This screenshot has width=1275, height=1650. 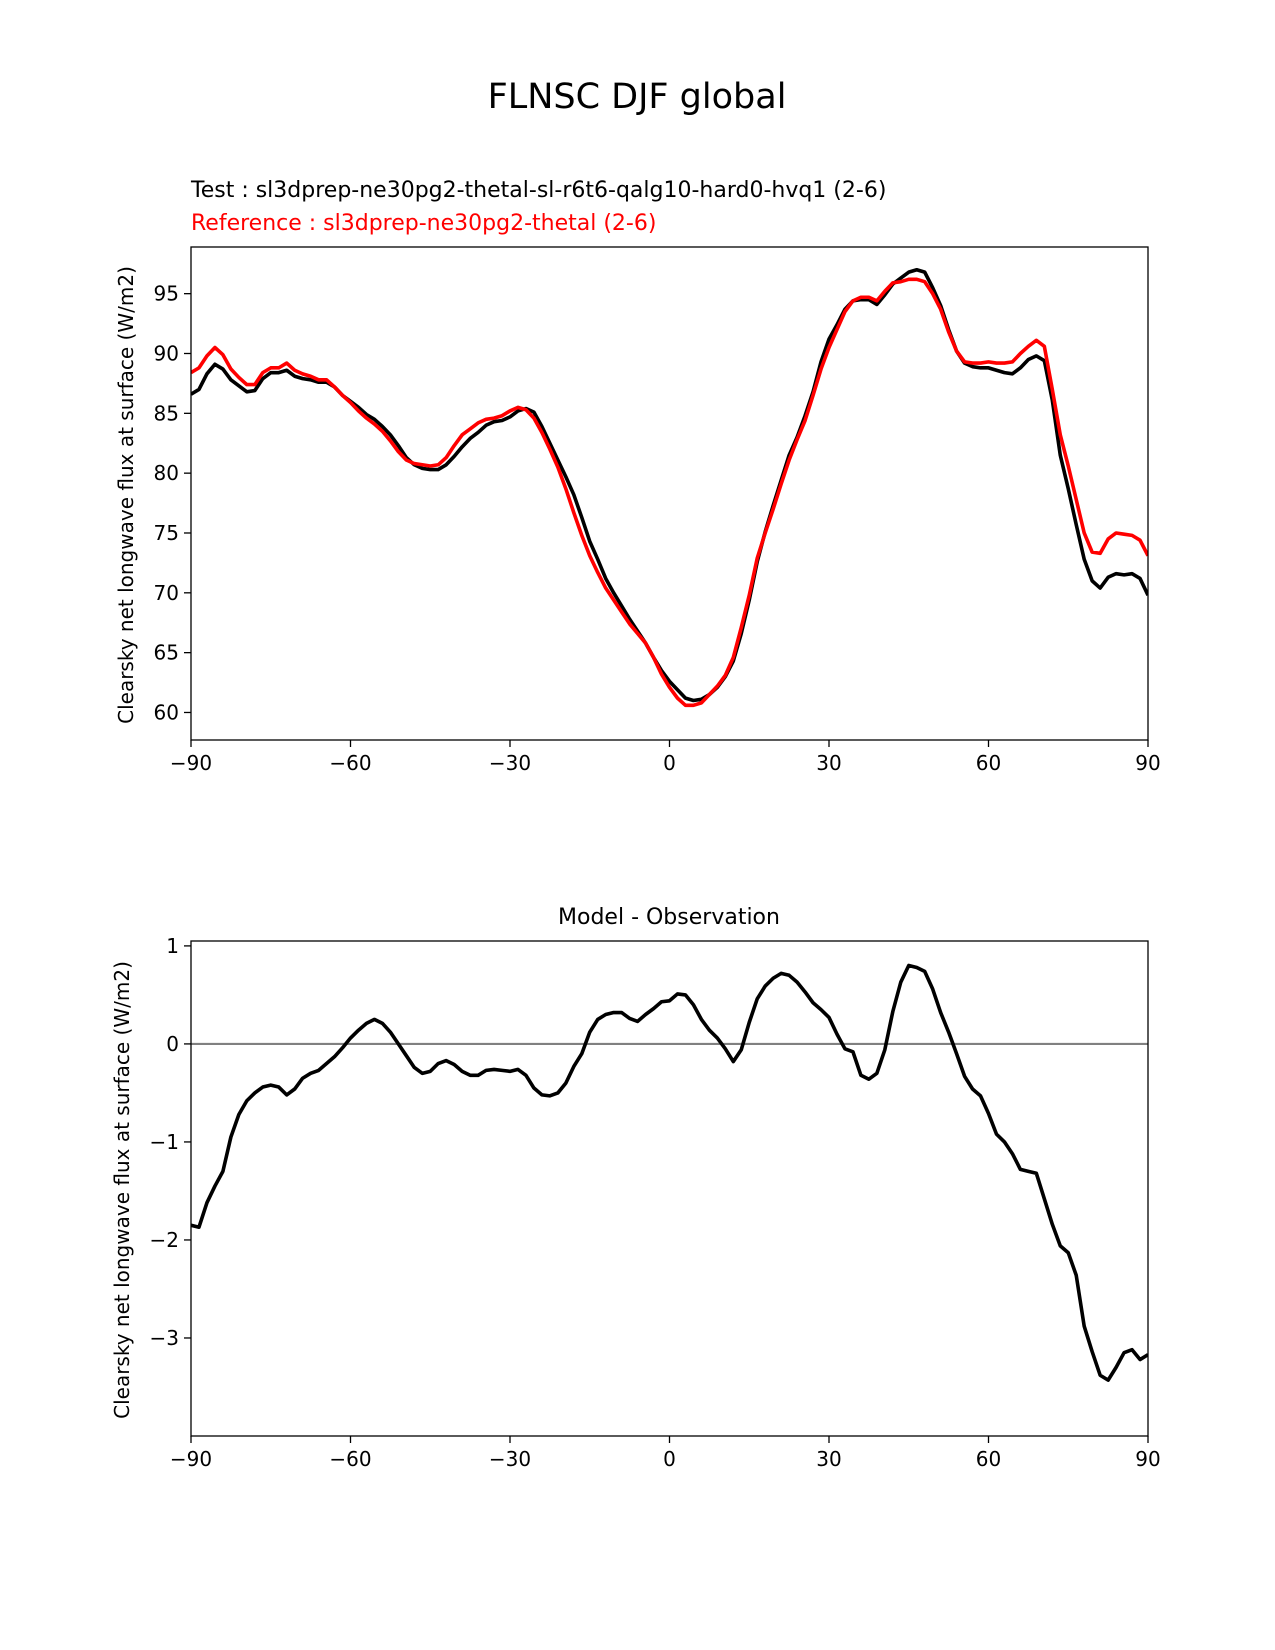 What do you see at coordinates (164, 1240) in the screenshot?
I see `bottom-y-tick-label: −2` at bounding box center [164, 1240].